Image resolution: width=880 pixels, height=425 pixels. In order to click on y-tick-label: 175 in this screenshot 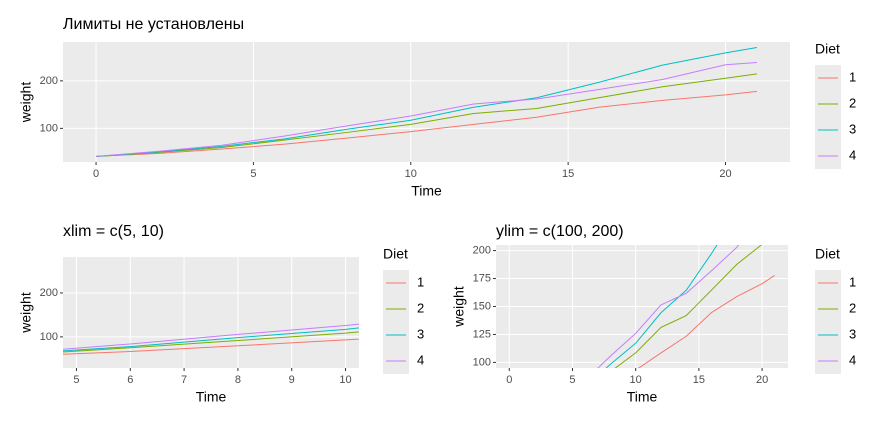, I will do `click(482, 278)`.